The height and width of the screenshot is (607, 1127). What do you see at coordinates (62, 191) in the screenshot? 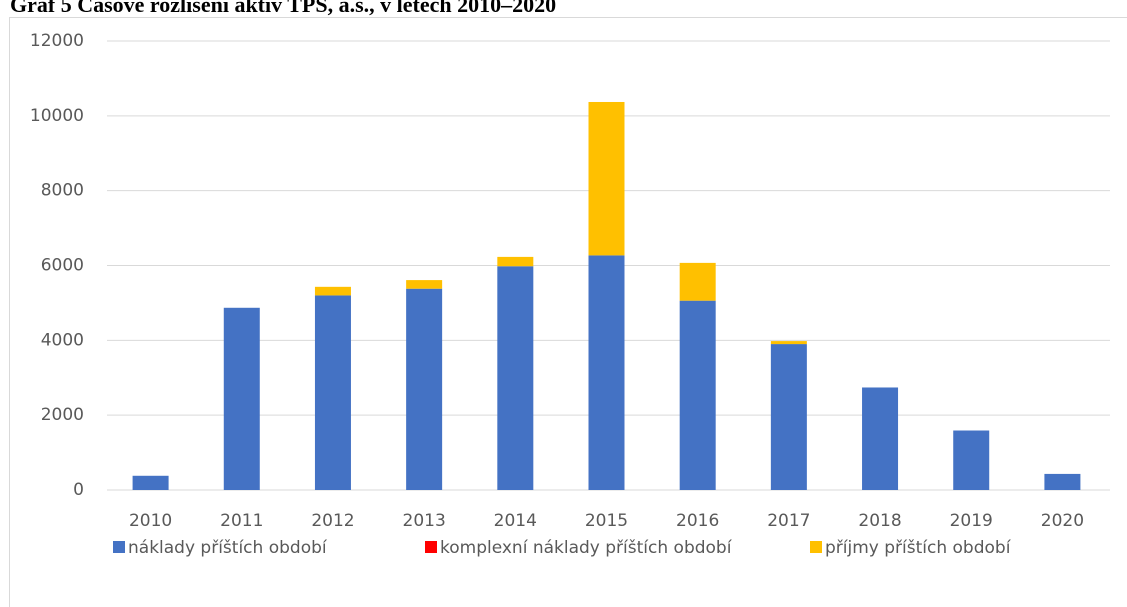
I see `y-tick-label: 8000` at bounding box center [62, 191].